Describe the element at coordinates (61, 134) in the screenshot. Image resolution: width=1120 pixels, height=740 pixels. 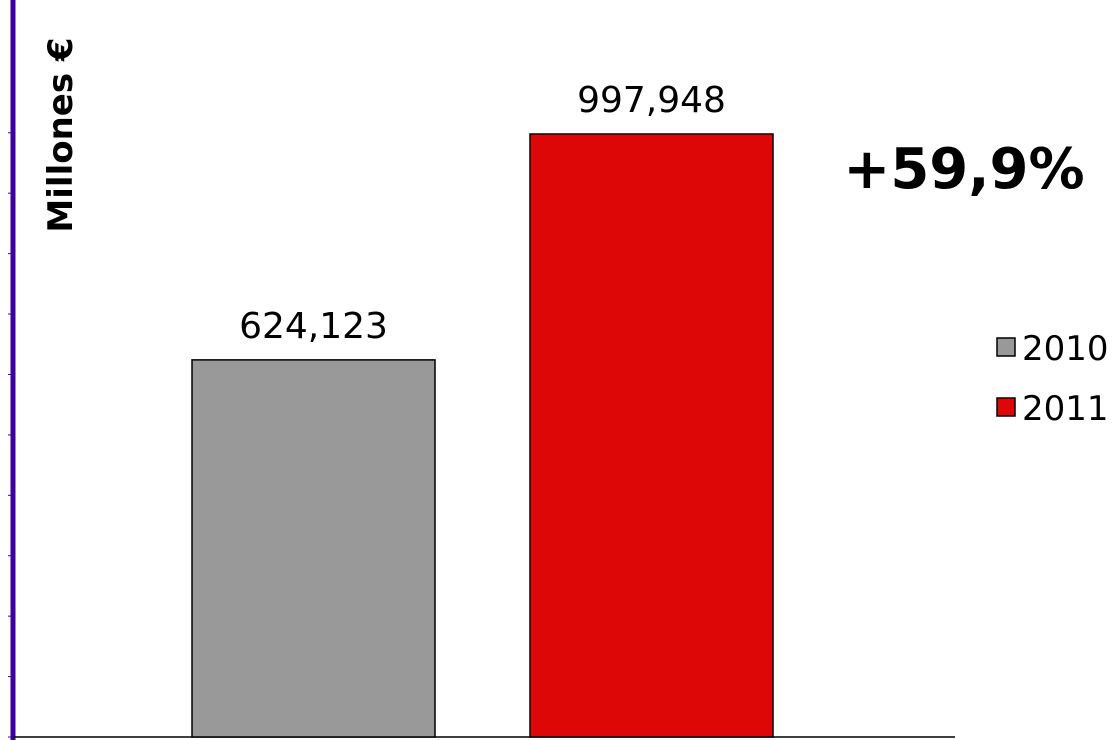
I see `y-axis-label: Millones €` at that location.